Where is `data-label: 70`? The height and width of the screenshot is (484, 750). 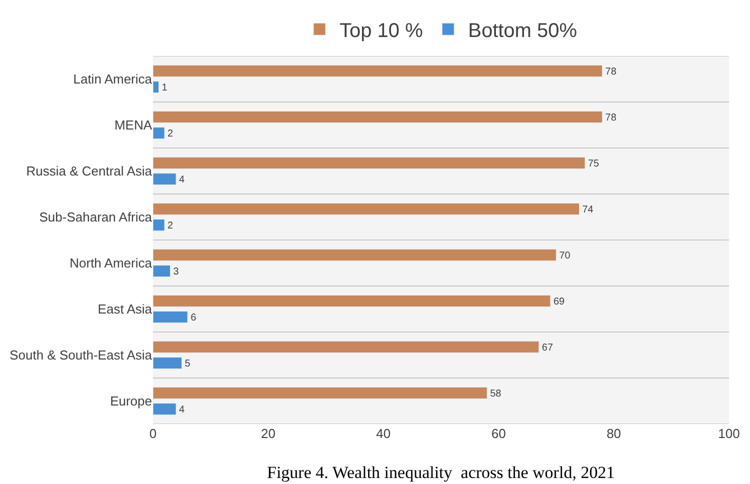
data-label: 70 is located at coordinates (565, 256).